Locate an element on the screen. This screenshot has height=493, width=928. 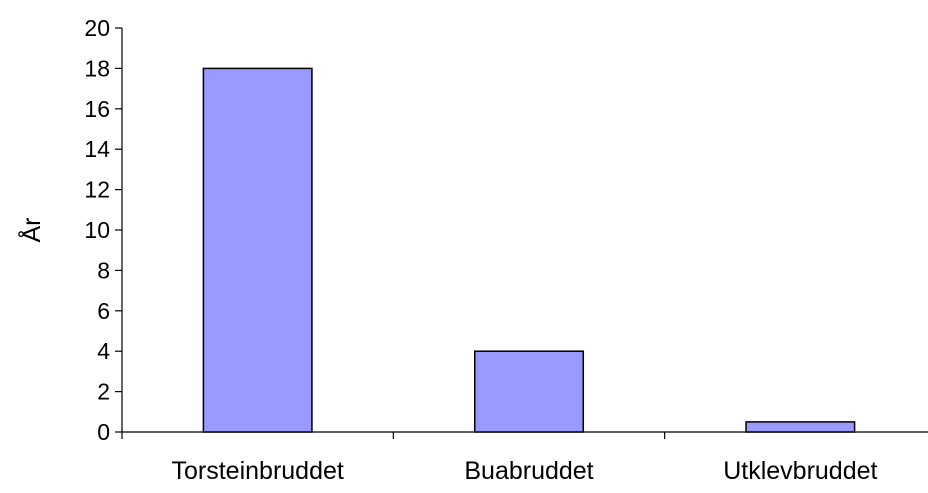
x-tick-label: Torsteinbruddet is located at coordinates (258, 471).